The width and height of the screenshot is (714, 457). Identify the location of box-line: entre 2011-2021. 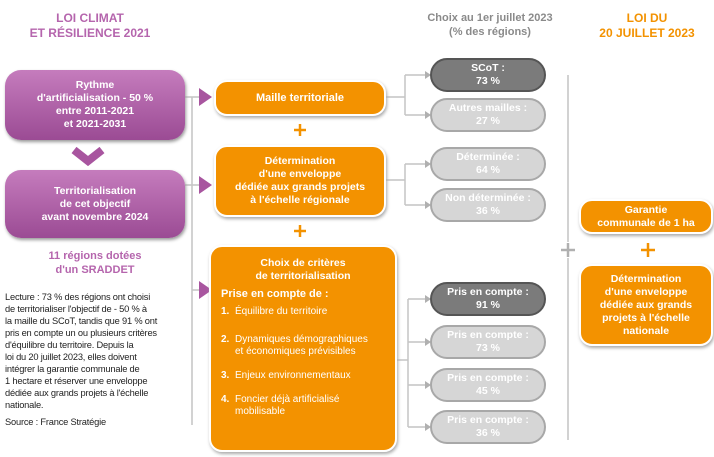
(95, 111).